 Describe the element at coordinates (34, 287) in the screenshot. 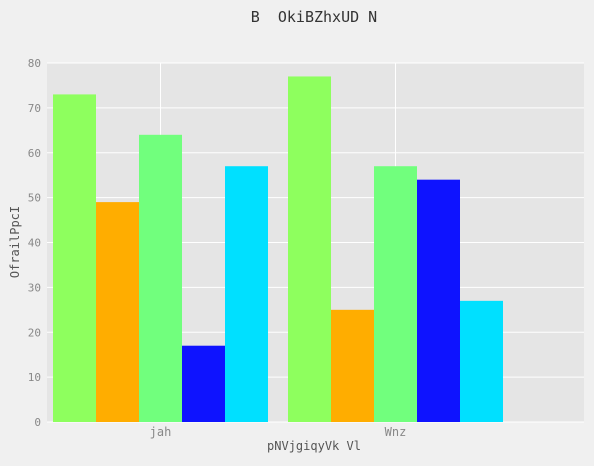

I see `y-tick-label: 30` at that location.